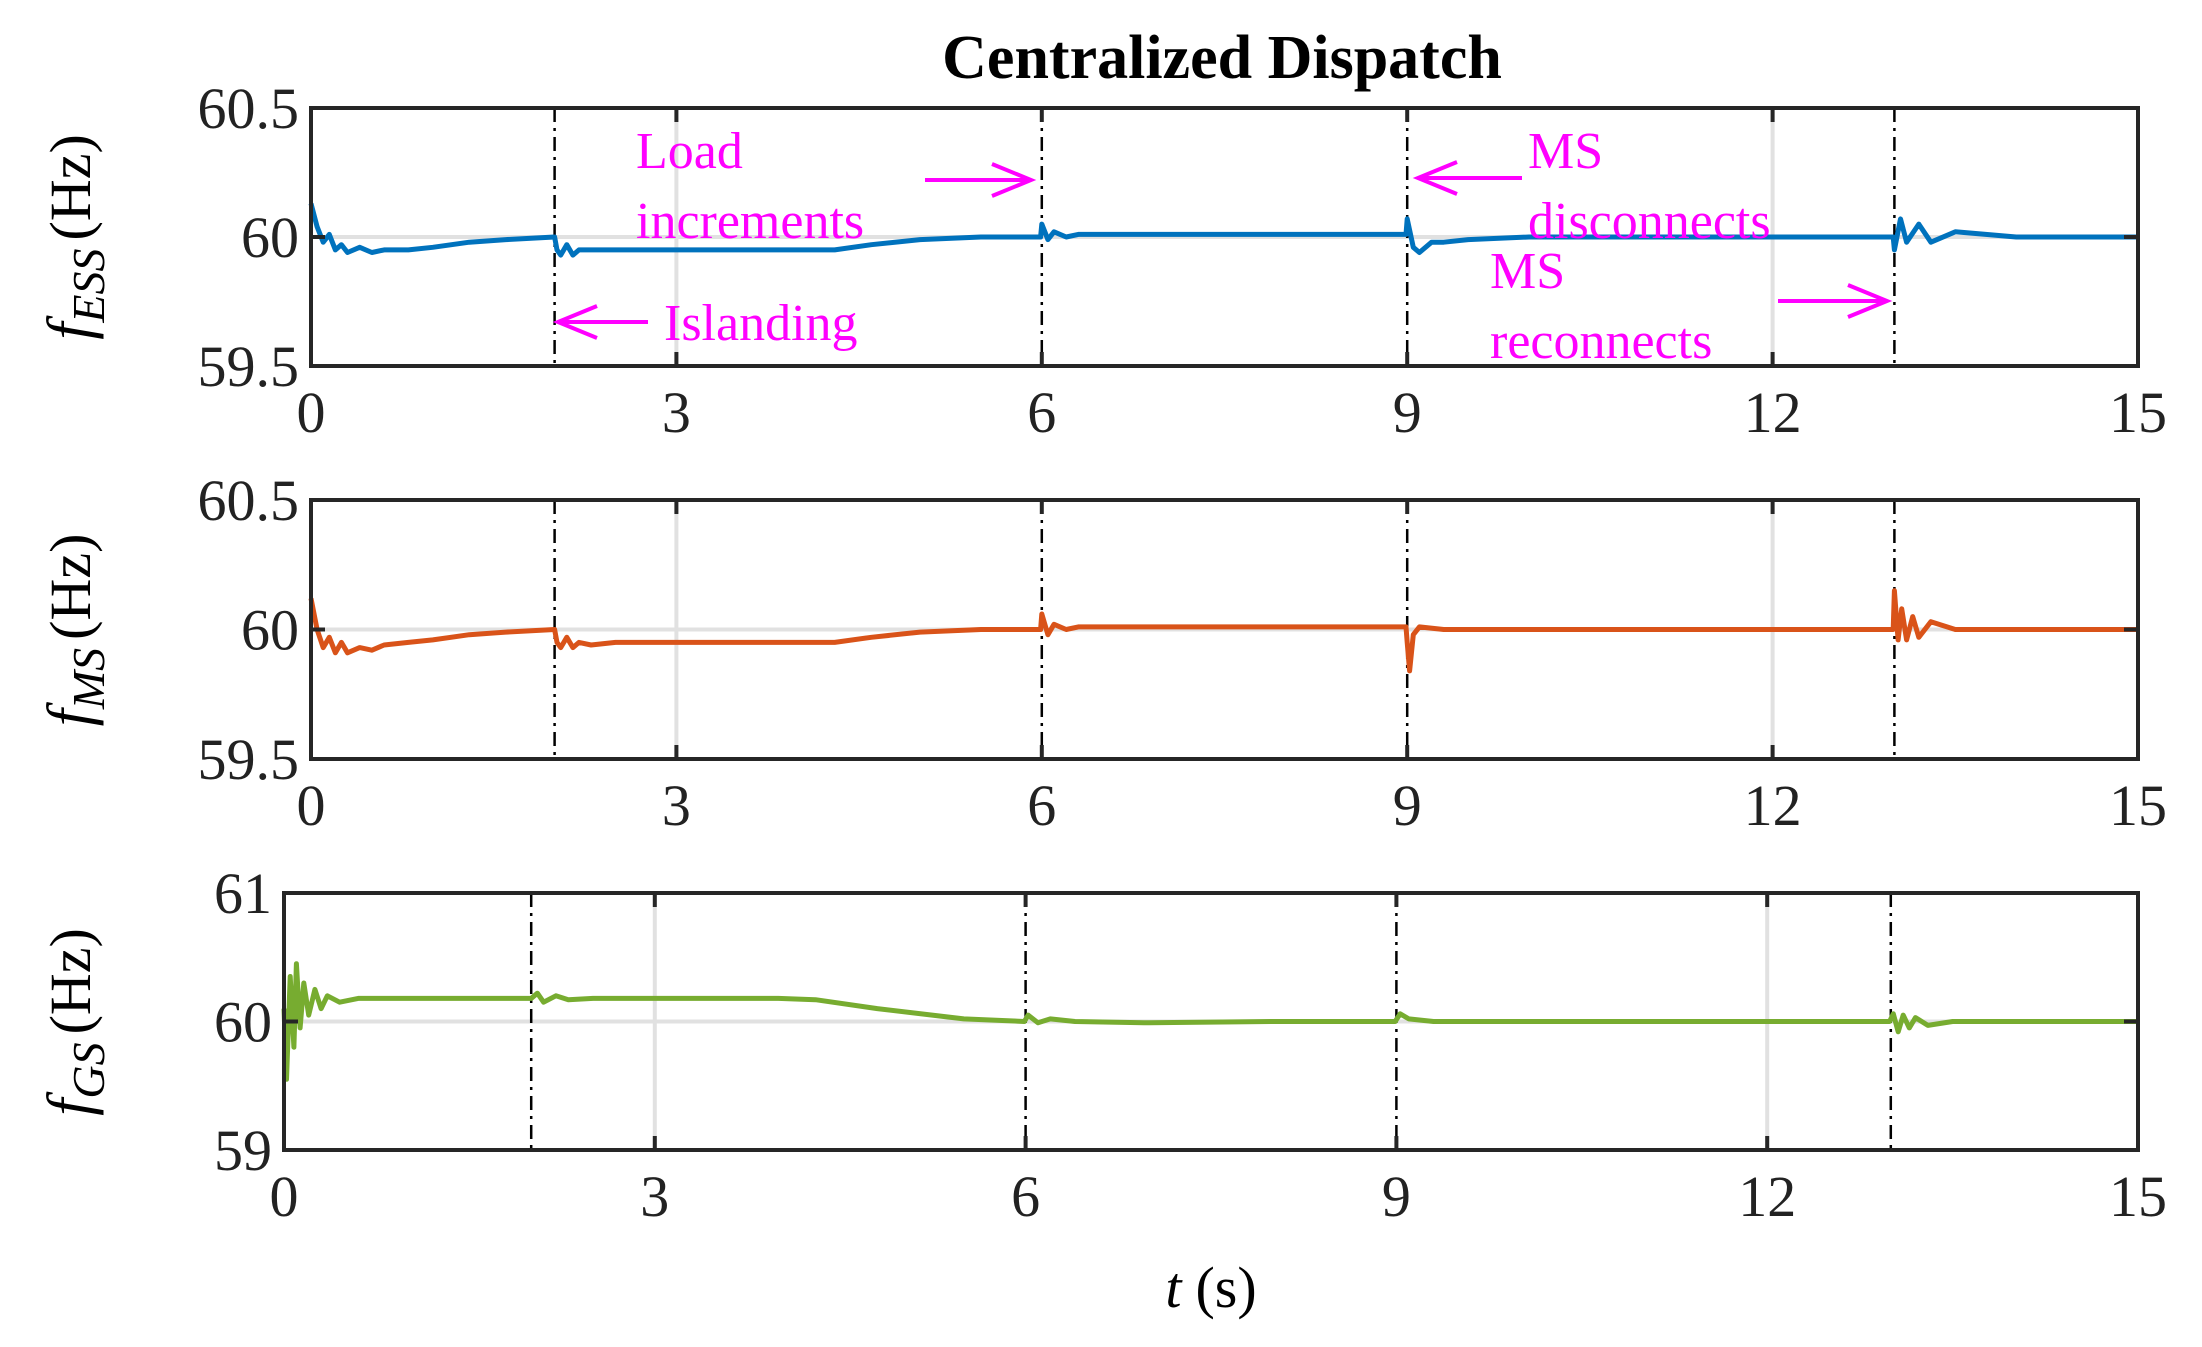 The image size is (2202, 1347). Describe the element at coordinates (1209, 1021) in the screenshot. I see `series-line-f-gs` at that location.